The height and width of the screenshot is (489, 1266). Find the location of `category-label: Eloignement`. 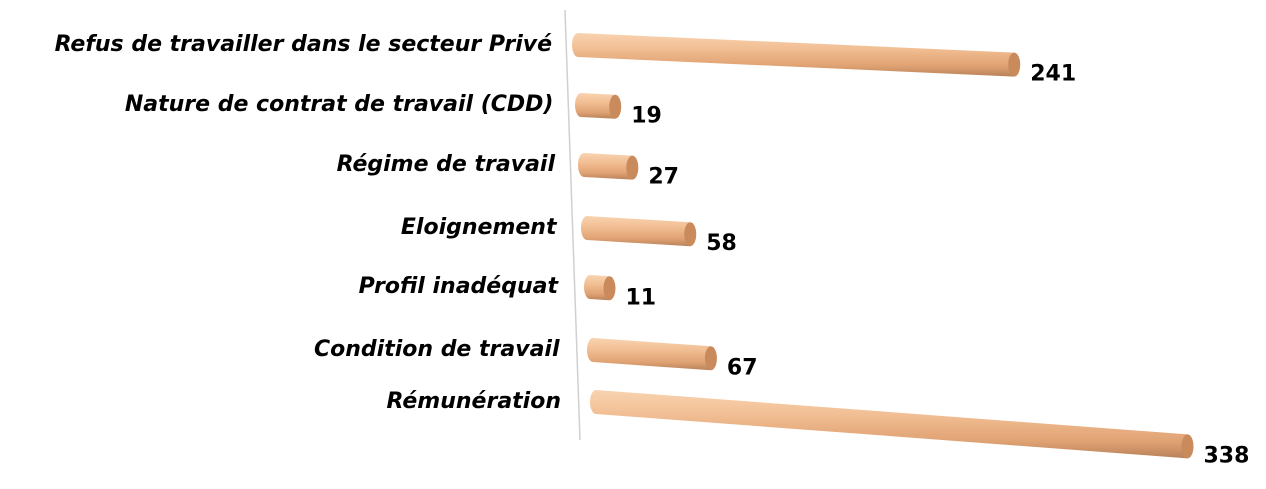

category-label: Eloignement is located at coordinates (479, 227).